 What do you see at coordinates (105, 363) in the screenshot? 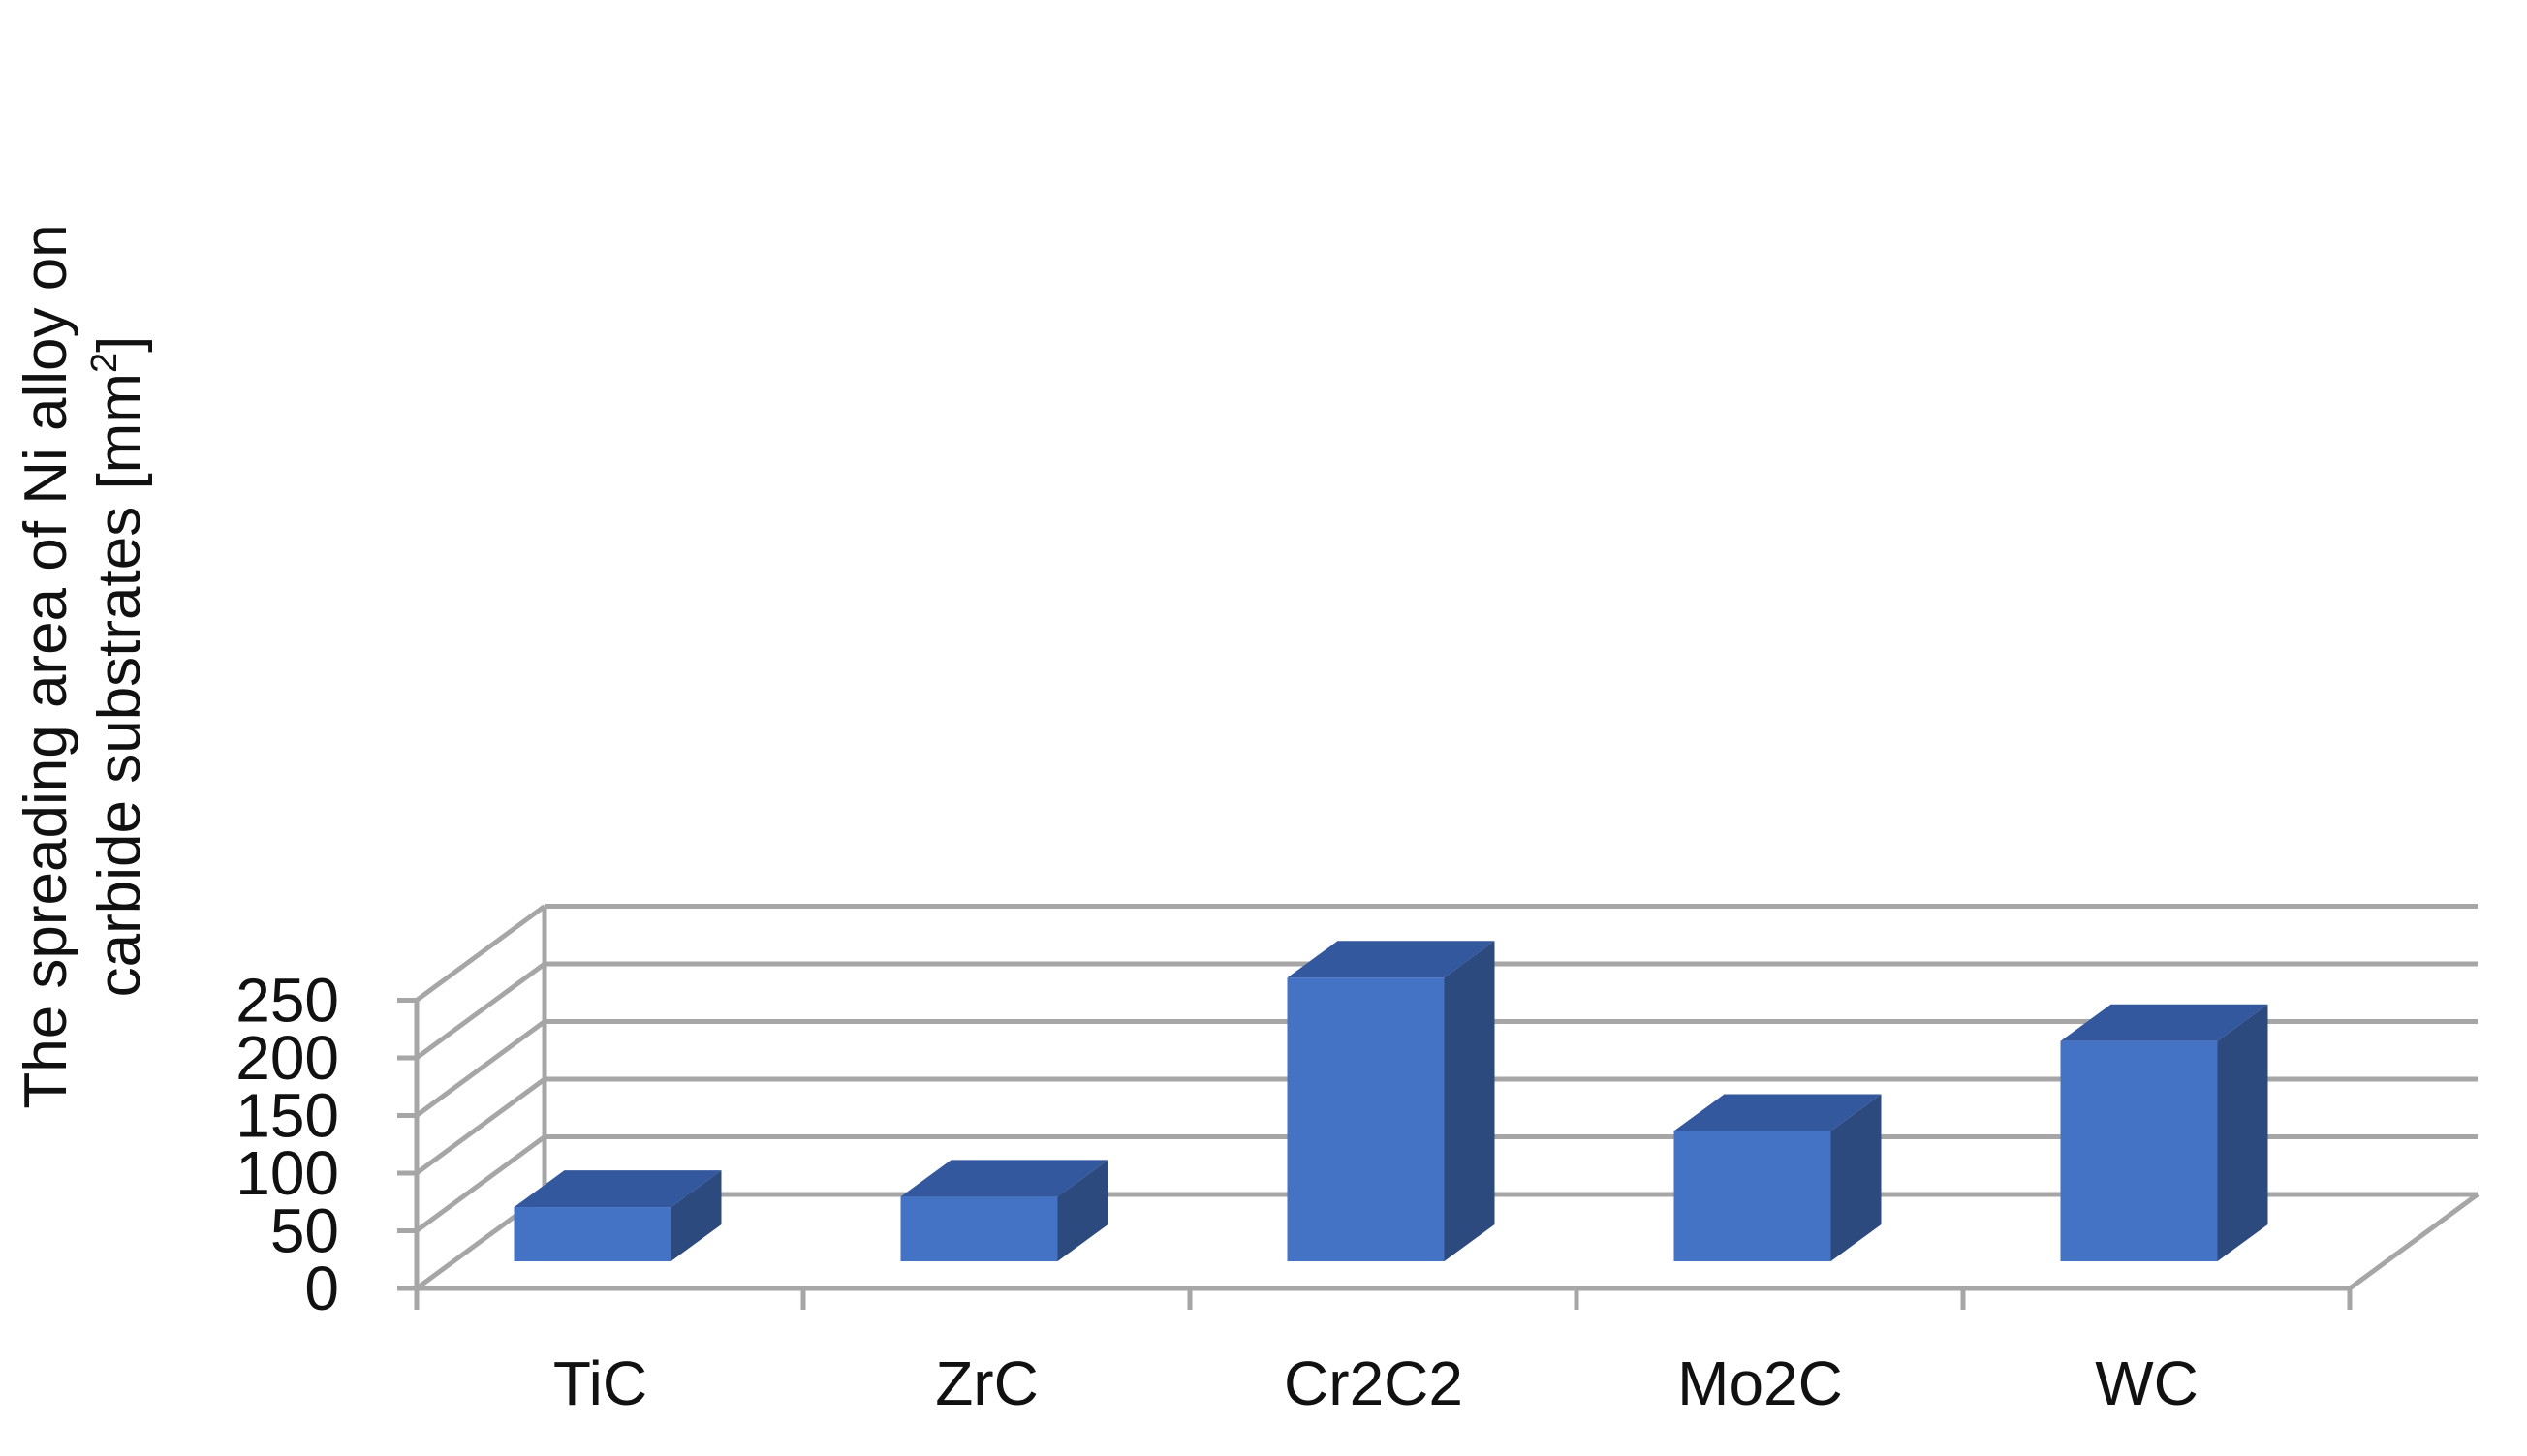
I see `y-axis-title-superscript: 2` at bounding box center [105, 363].